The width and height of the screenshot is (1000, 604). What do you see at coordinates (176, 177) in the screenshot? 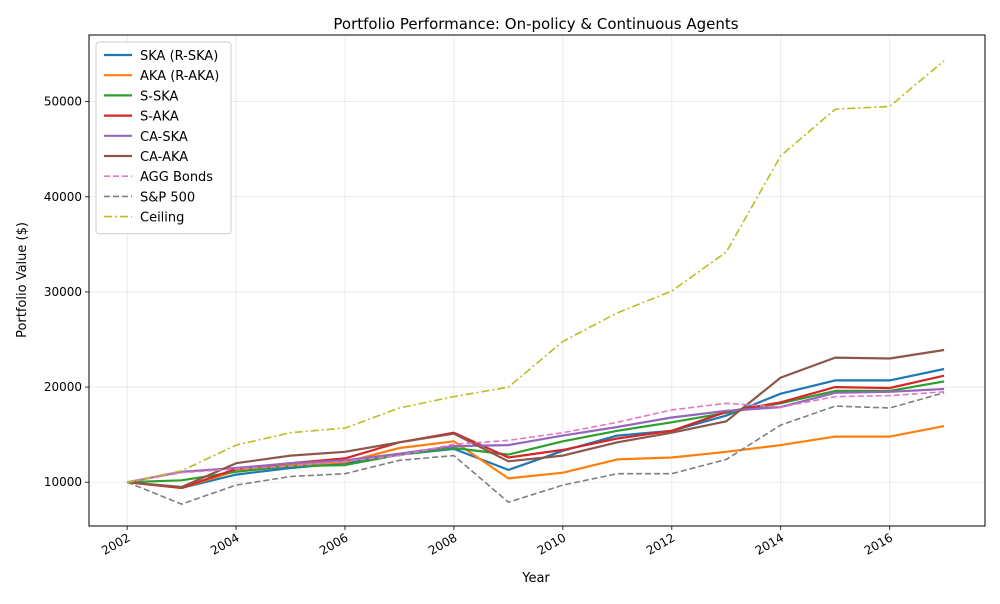
I see `legend-label-6: AGG Bonds` at bounding box center [176, 177].